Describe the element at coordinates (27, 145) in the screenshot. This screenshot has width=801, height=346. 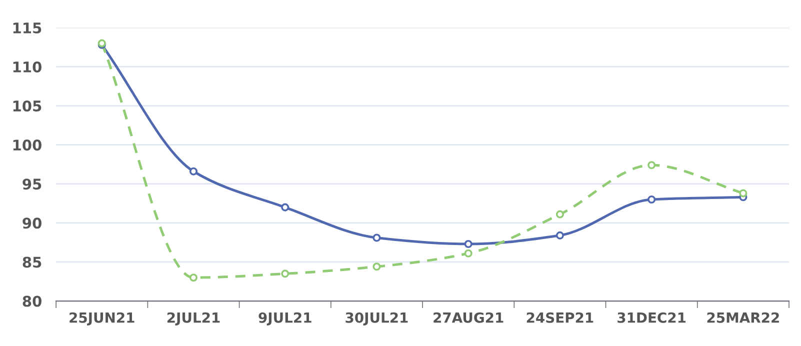
I see `y-tick-label: 100` at that location.